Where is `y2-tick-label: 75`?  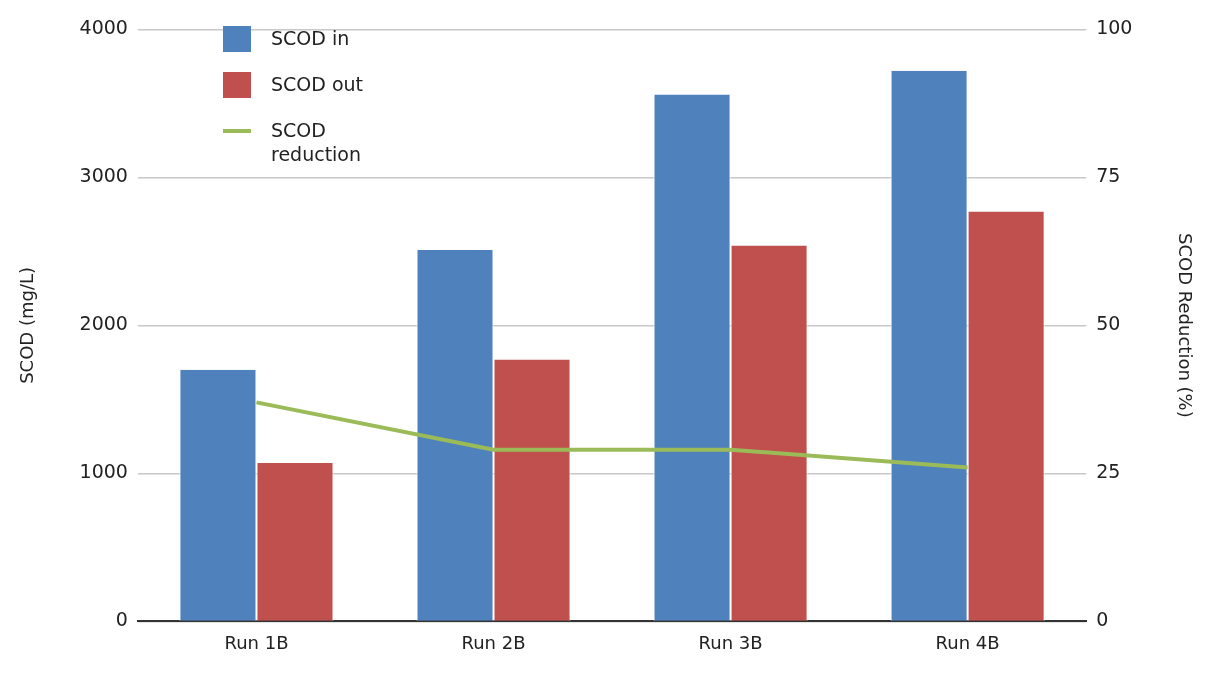 y2-tick-label: 75 is located at coordinates (1108, 175).